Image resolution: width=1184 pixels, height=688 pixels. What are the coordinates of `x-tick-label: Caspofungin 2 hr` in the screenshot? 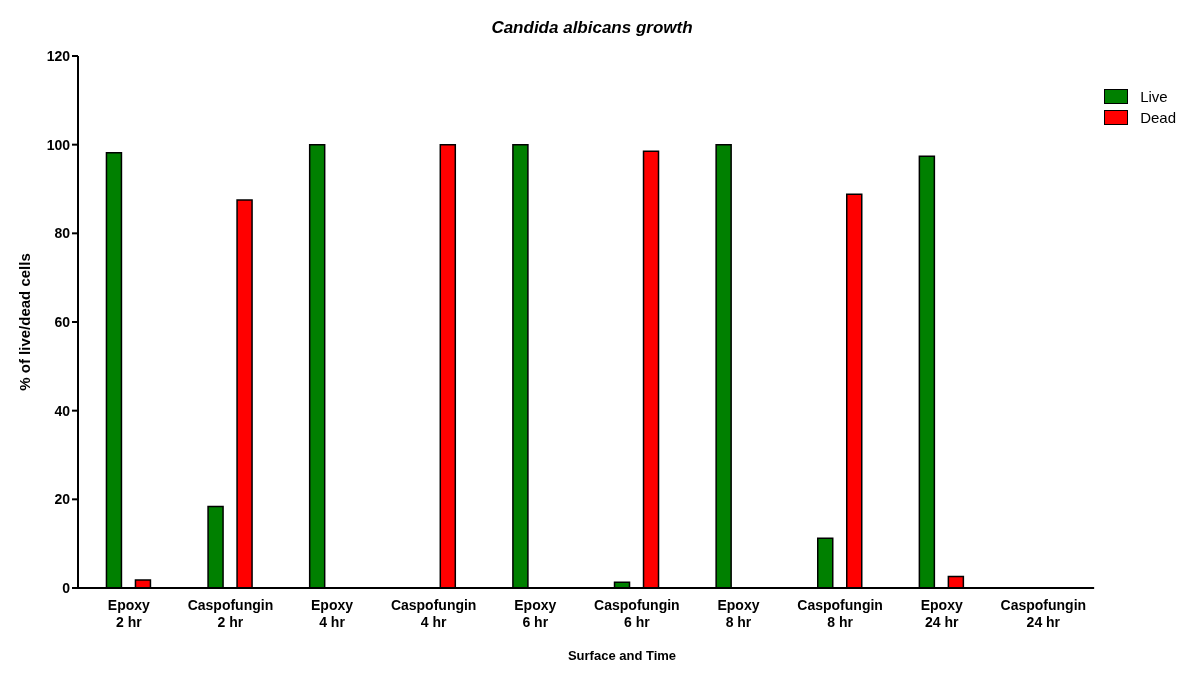 It's located at (230, 613).